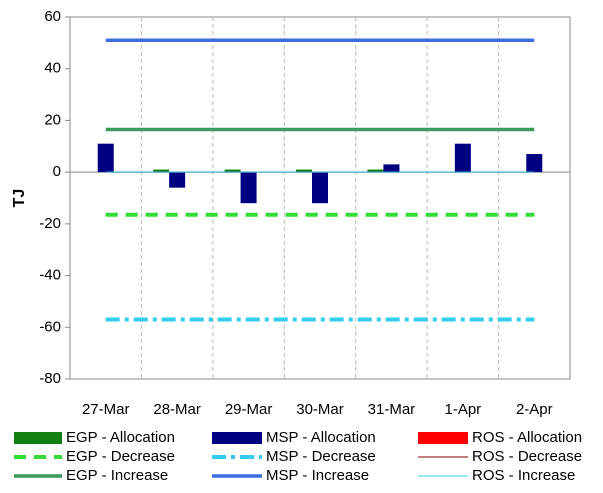 Image resolution: width=603 pixels, height=493 pixels. What do you see at coordinates (317, 475) in the screenshot?
I see `legend-label: MSP - Increase` at bounding box center [317, 475].